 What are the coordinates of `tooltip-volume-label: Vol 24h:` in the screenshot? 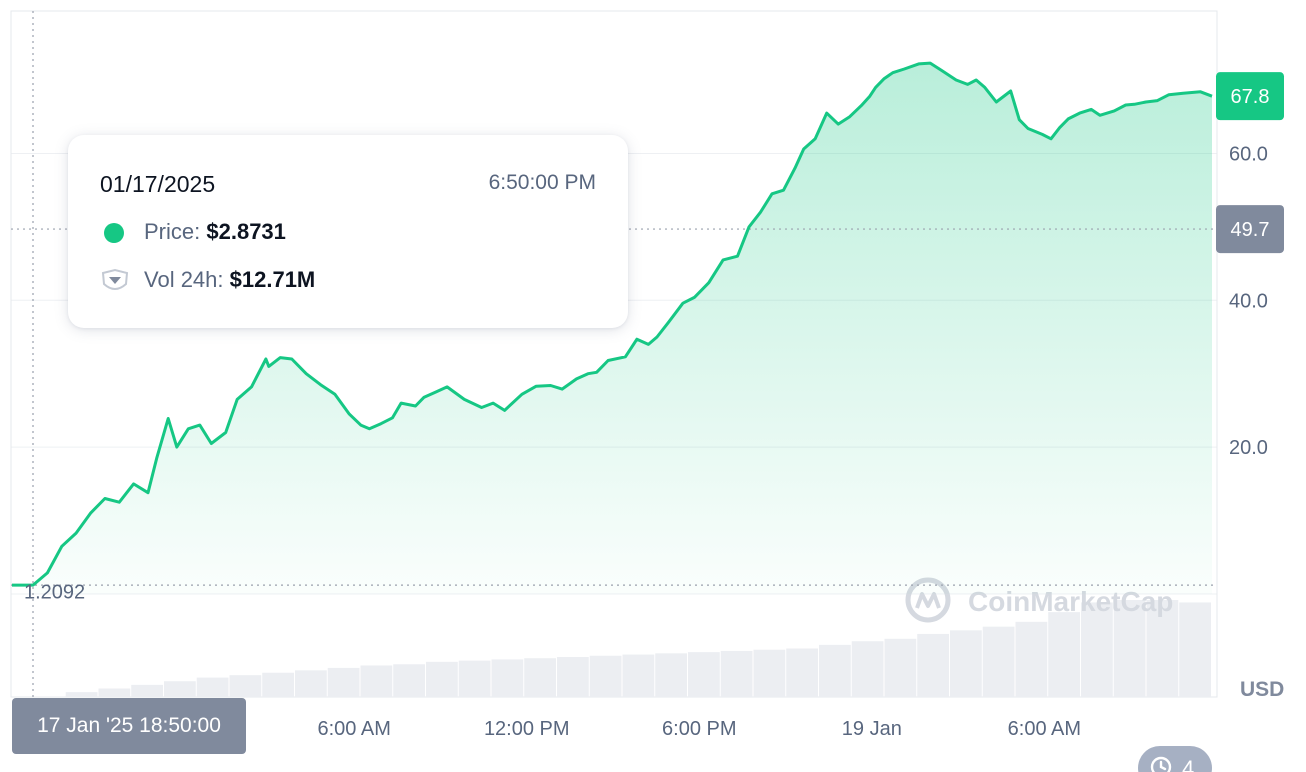 It's located at (184, 279).